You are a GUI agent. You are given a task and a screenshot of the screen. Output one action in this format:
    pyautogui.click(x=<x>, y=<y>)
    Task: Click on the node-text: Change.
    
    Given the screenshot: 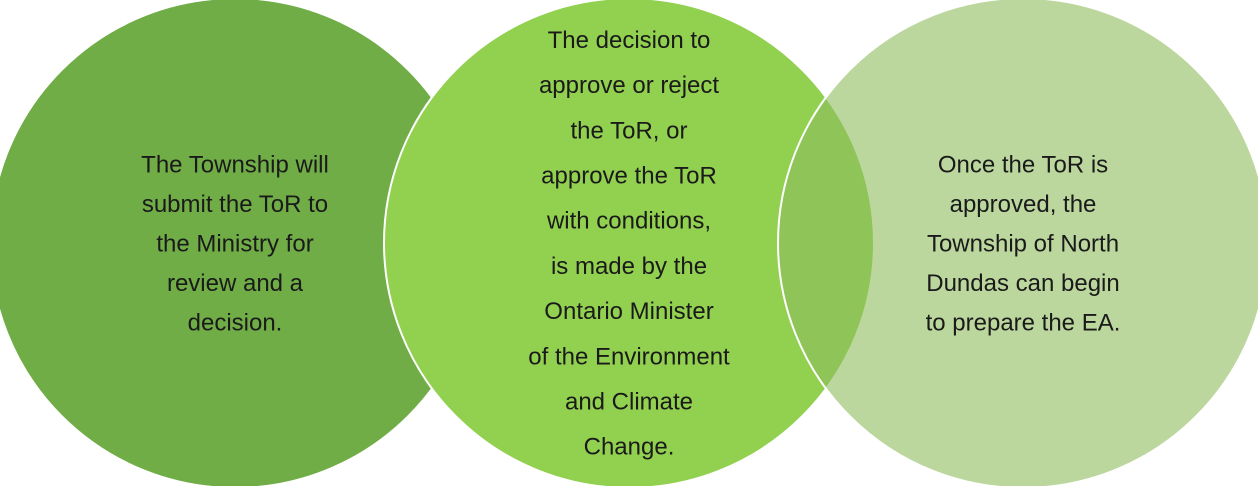 What is the action you would take?
    pyautogui.click(x=629, y=447)
    